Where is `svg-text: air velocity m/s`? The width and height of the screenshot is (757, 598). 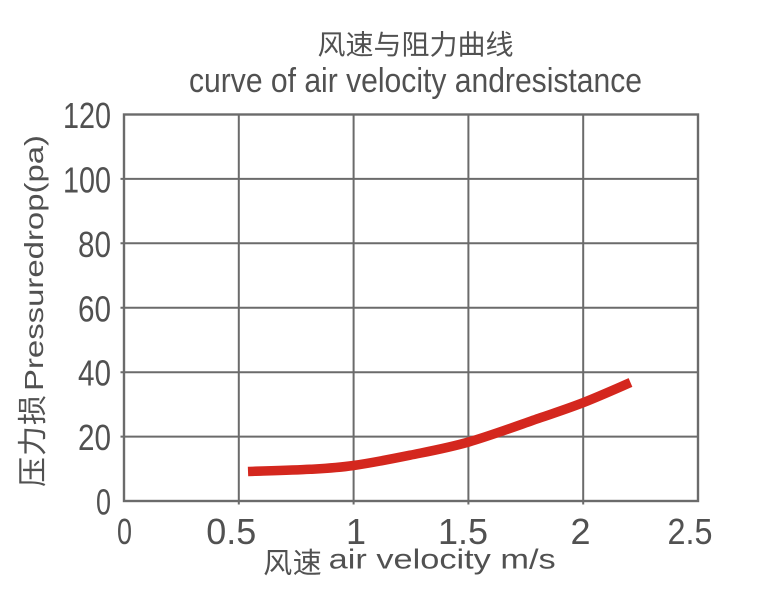
svg-text: air velocity m/s is located at coordinates (442, 559).